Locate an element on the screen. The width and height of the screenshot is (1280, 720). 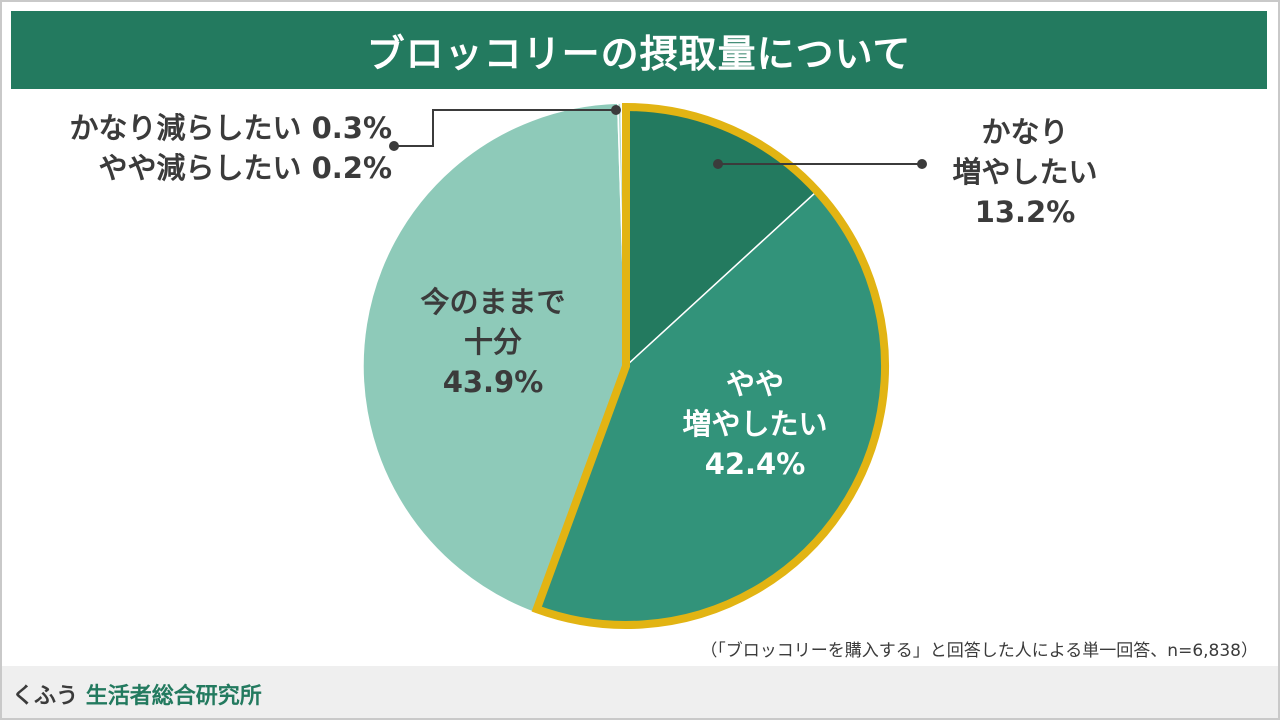
leader-lines is located at coordinates (658, 137).